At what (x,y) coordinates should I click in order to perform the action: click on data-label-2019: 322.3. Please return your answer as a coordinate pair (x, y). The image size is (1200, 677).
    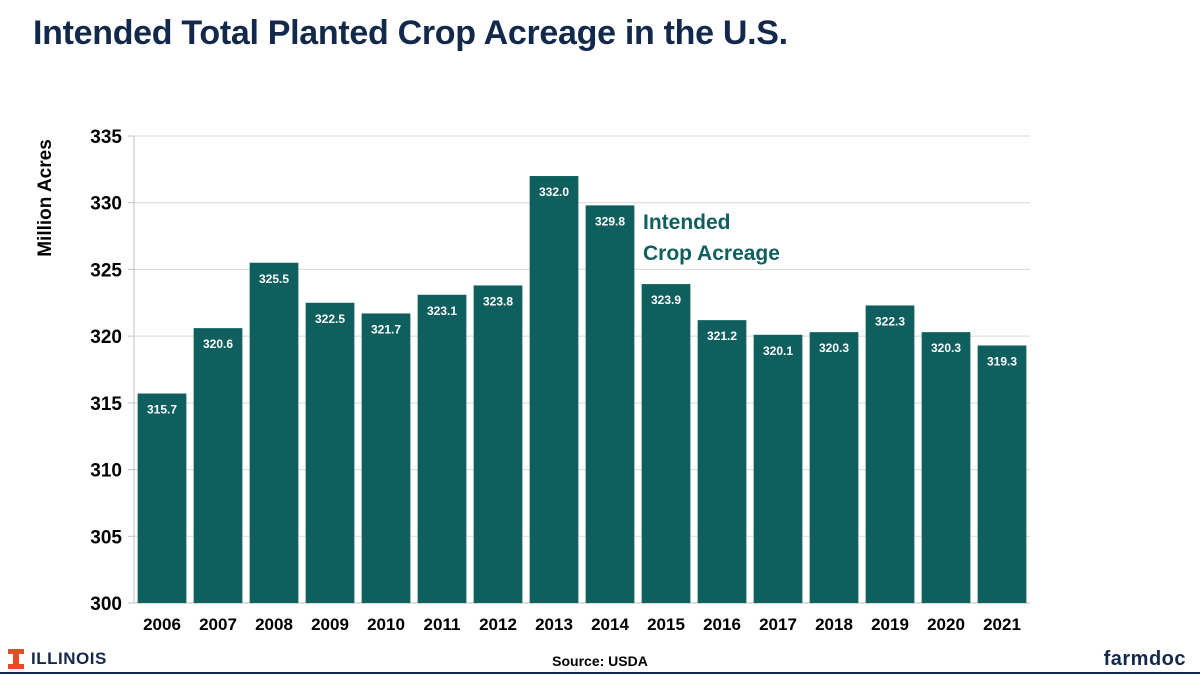
    Looking at the image, I should click on (890, 321).